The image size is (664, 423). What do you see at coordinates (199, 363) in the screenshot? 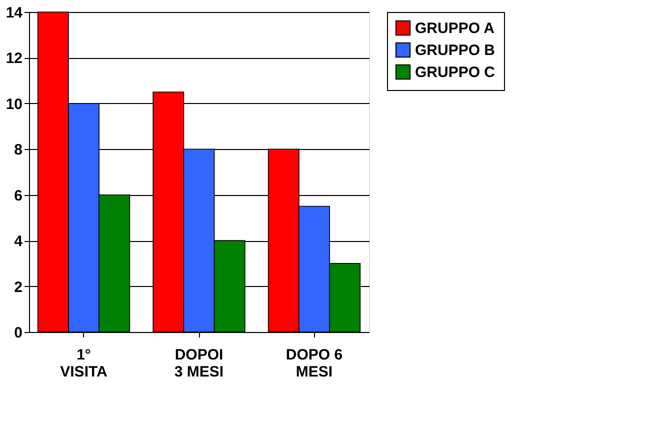
I see `x-tick-label: DOPOI 3 MESI` at bounding box center [199, 363].